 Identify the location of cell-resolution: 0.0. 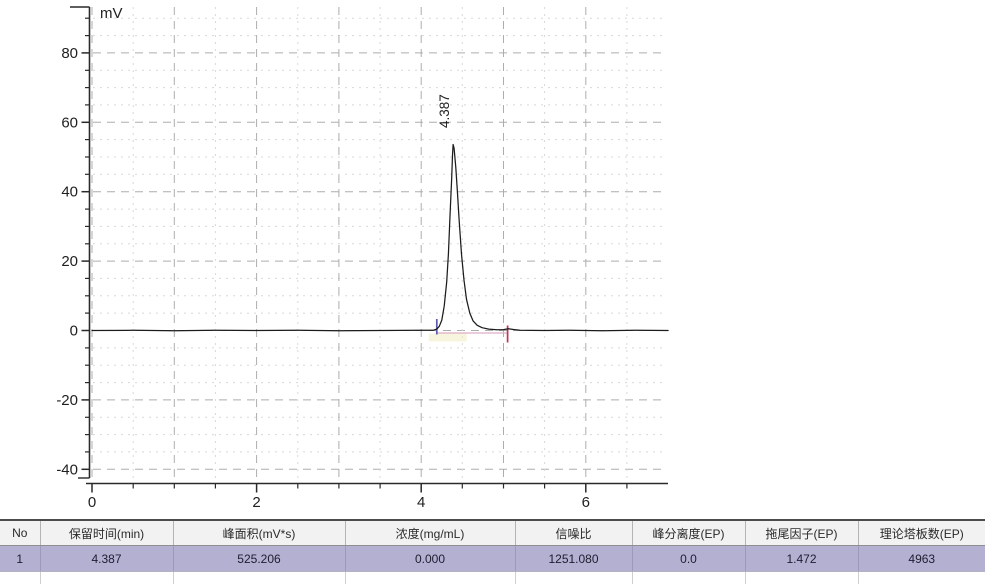
(688, 559).